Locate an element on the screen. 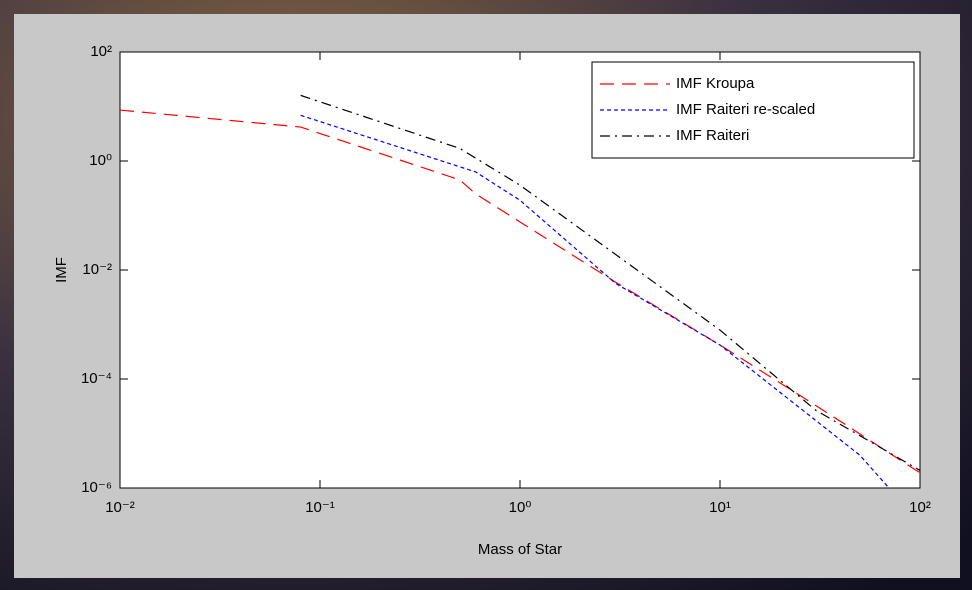 This screenshot has height=590, width=972. y-tick-label: 10⁻⁴ is located at coordinates (96, 378).